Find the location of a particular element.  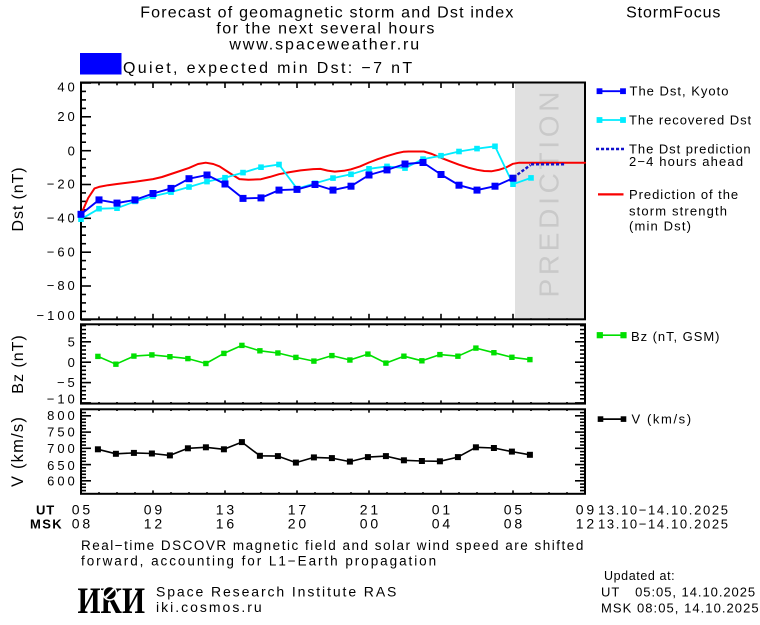

svg-text: Bz (nT, GSM) is located at coordinates (675, 336).